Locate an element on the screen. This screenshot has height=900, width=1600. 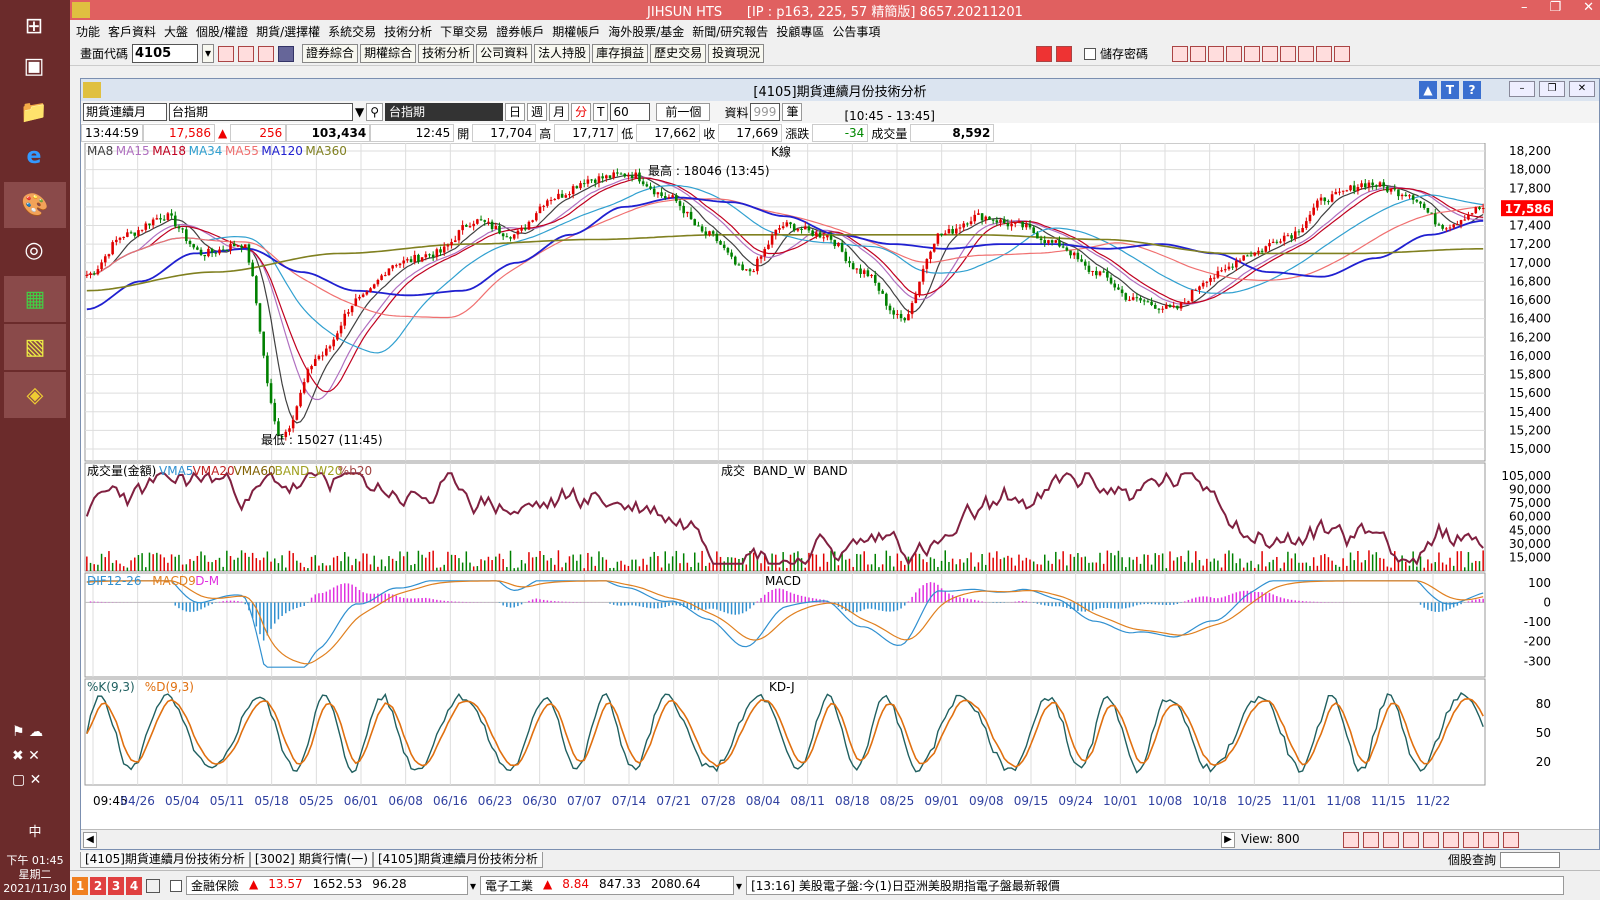
period-day-button: 日 is located at coordinates (515, 112).